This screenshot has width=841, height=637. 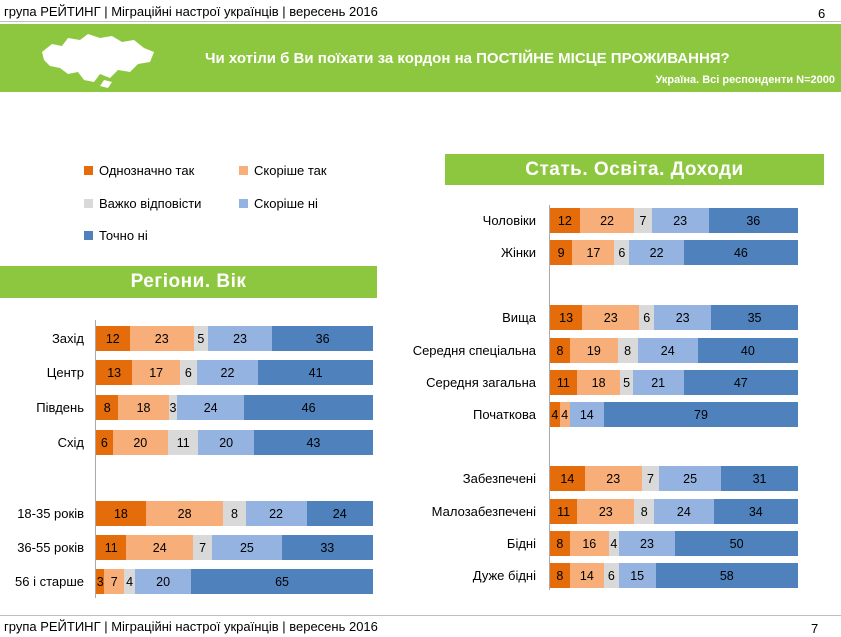 What do you see at coordinates (60, 407) in the screenshot?
I see `row-label: Південь` at bounding box center [60, 407].